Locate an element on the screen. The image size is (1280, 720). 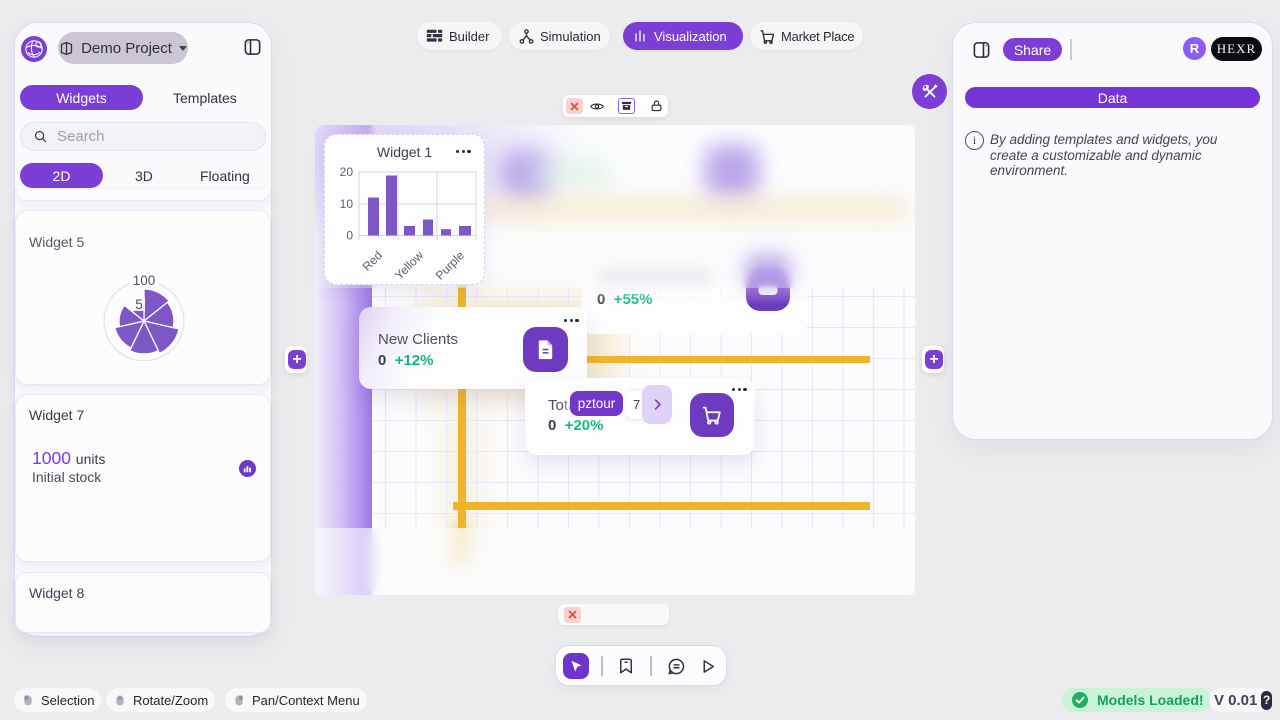
svg-text: Yellow is located at coordinates (409, 265).